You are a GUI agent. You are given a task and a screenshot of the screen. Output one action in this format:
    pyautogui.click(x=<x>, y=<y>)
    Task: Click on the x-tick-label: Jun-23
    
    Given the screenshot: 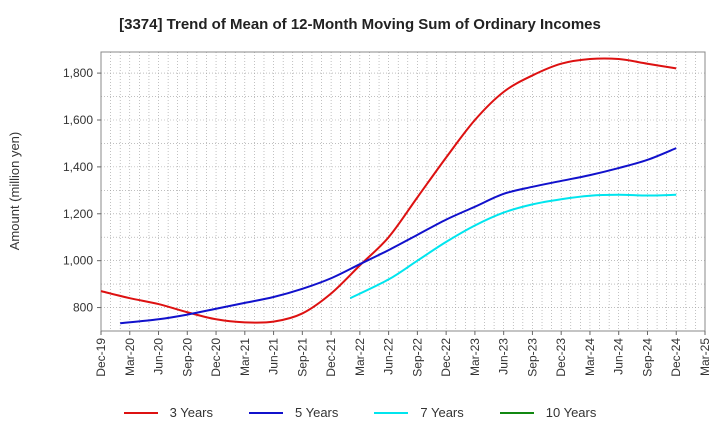 What is the action you would take?
    pyautogui.click(x=504, y=356)
    